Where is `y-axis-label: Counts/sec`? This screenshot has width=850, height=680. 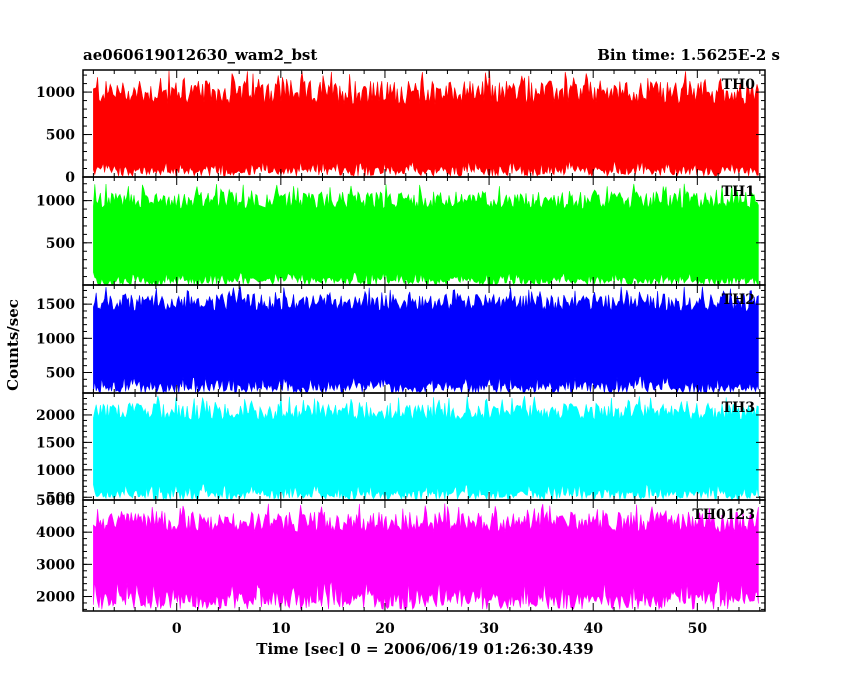 y-axis-label: Counts/sec is located at coordinates (13, 345).